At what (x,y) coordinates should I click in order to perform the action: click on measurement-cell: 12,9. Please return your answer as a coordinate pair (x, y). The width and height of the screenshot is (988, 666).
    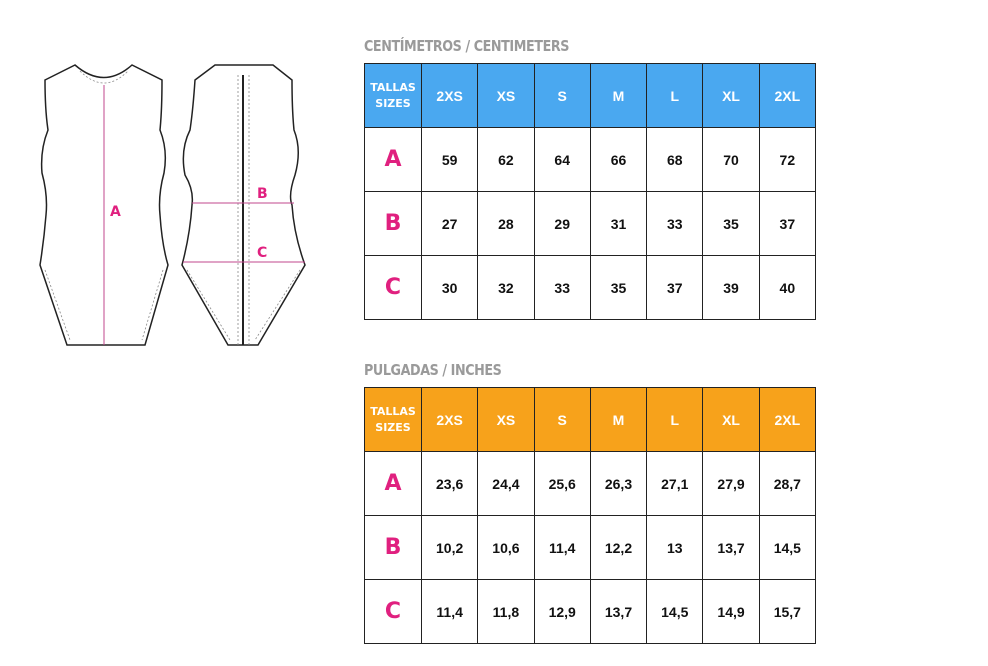
    Looking at the image, I should click on (562, 611).